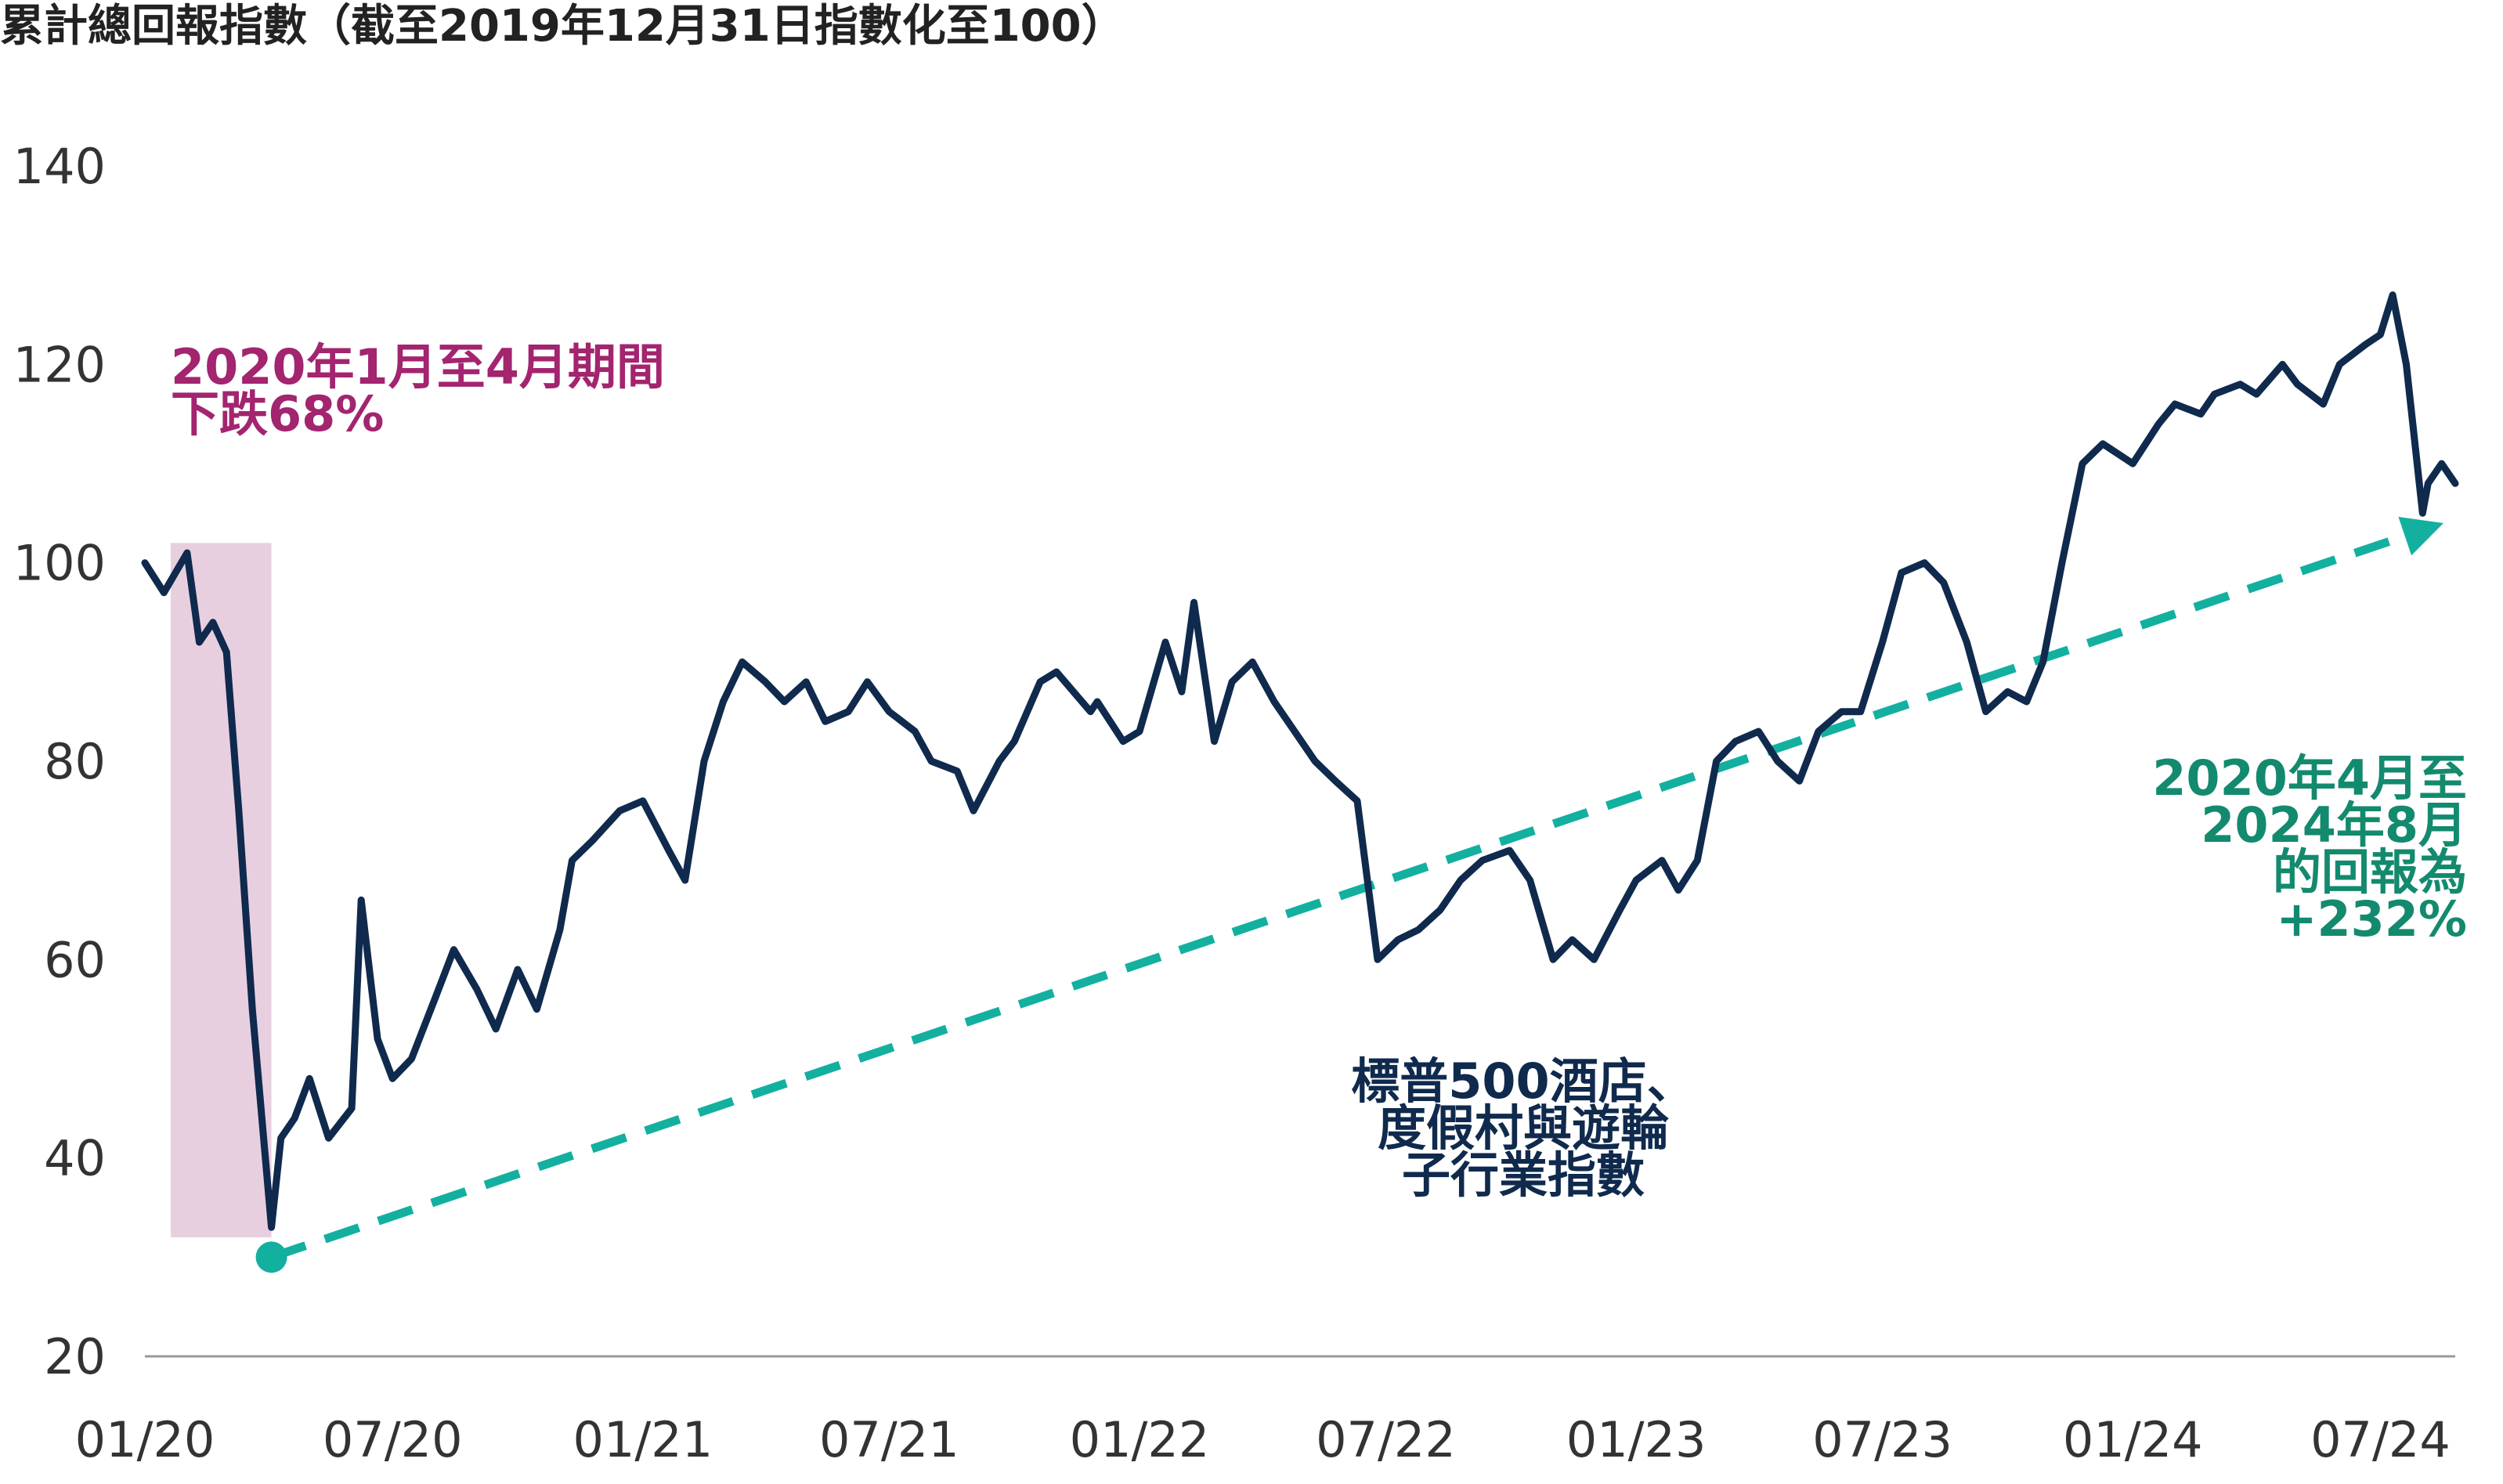  Describe the element at coordinates (643, 1439) in the screenshot. I see `x-tick-label: 01/21` at that location.